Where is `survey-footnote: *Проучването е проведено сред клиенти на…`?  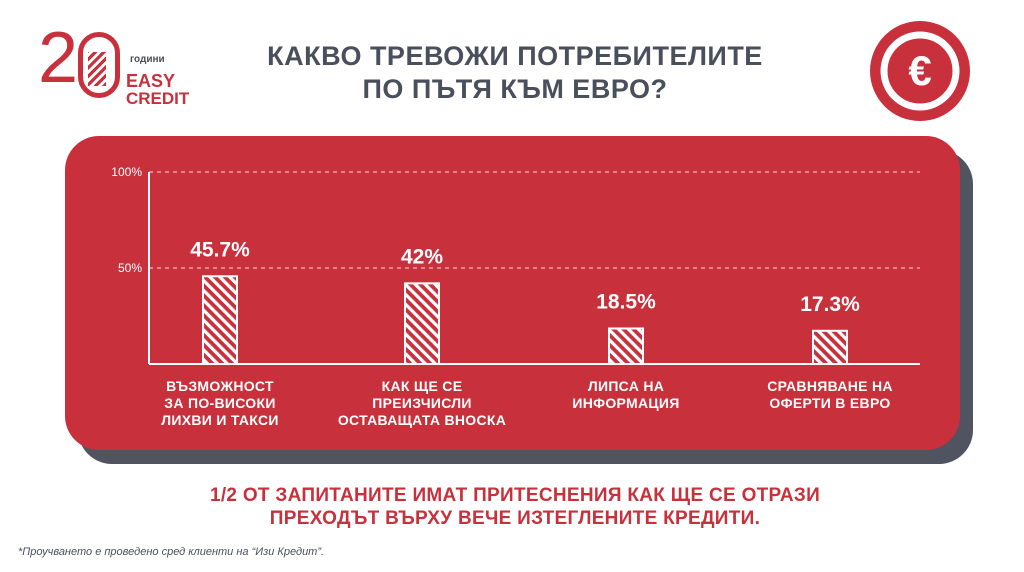 survey-footnote: *Проучването е проведено сред клиенти на… is located at coordinates (171, 552).